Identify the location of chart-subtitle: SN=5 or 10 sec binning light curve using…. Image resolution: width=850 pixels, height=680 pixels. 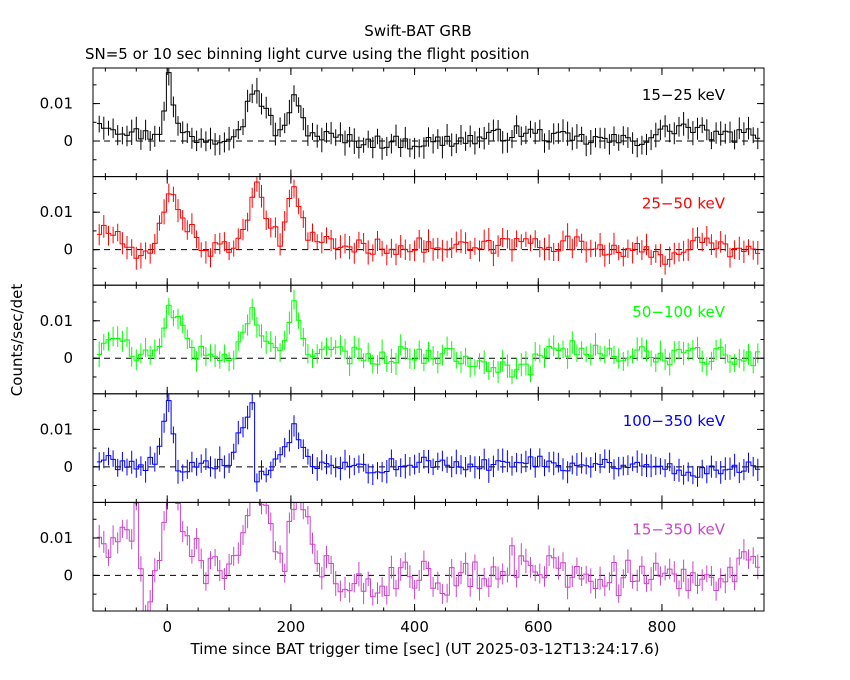
(307, 54).